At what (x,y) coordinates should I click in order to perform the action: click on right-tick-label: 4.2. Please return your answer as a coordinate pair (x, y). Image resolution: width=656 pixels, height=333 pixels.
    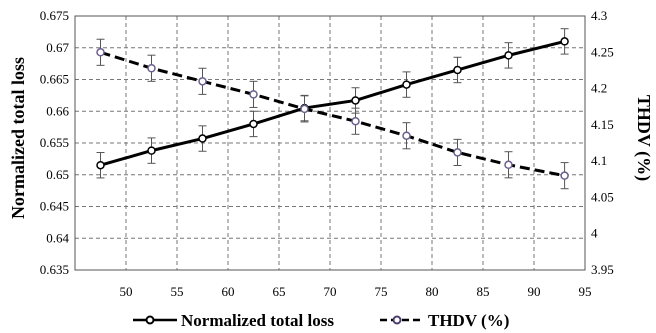
    Looking at the image, I should click on (599, 88).